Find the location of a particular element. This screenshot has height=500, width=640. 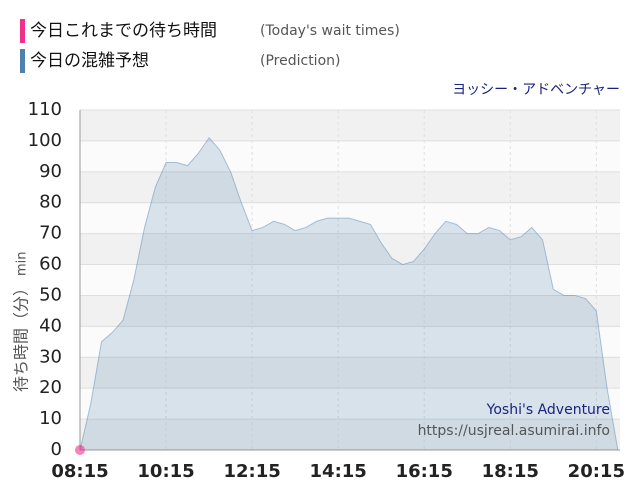

y-tick-label: 40 is located at coordinates (50, 325).